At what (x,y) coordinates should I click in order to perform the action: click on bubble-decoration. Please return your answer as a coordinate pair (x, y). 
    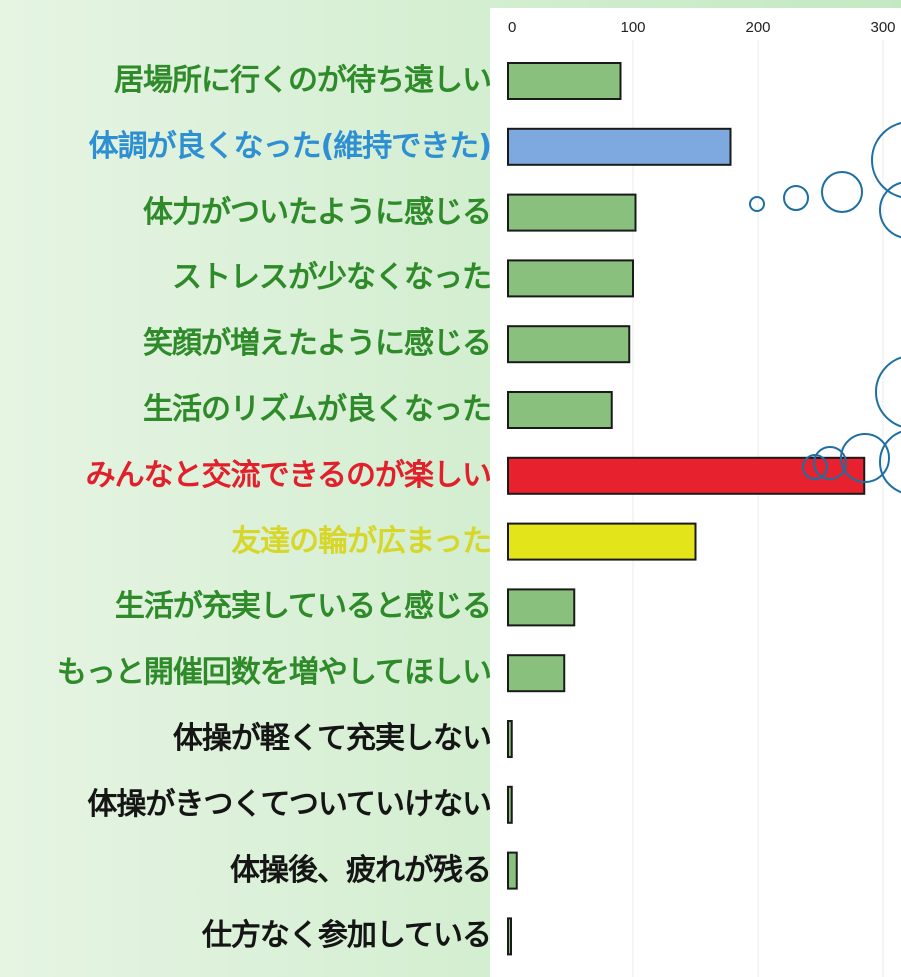
    Looking at the image, I should click on (825, 308).